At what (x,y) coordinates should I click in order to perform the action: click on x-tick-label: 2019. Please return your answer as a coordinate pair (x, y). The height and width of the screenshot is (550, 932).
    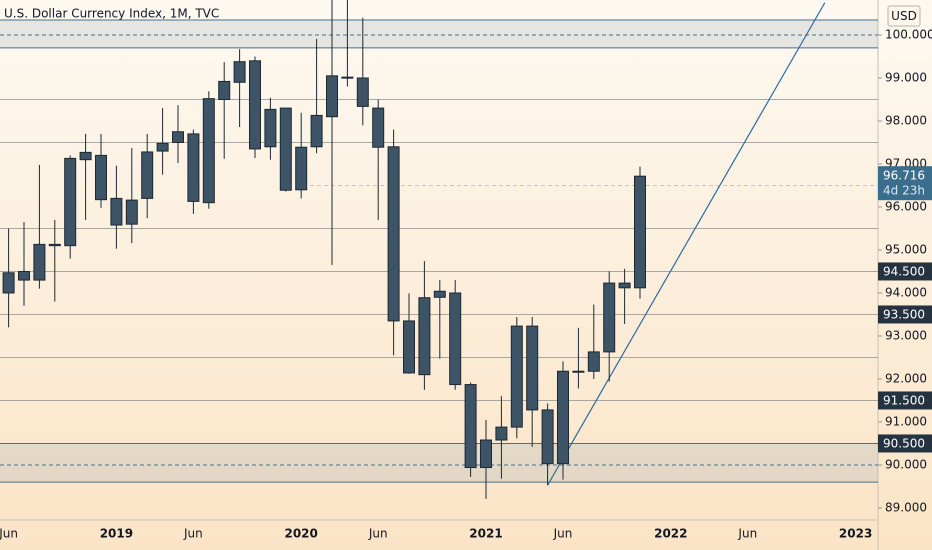
    Looking at the image, I should click on (116, 534).